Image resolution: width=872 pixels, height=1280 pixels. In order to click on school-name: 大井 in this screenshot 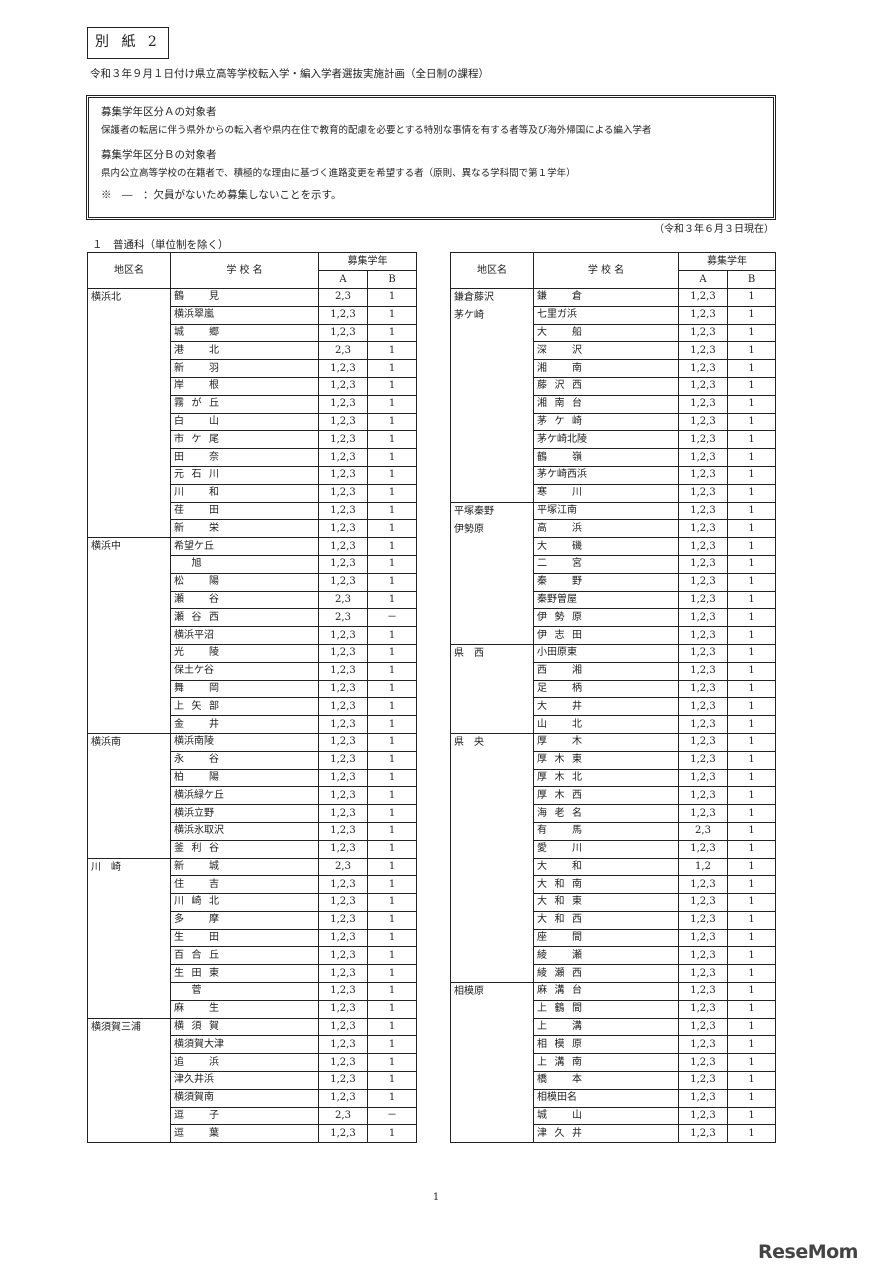, I will do `click(559, 706)`.